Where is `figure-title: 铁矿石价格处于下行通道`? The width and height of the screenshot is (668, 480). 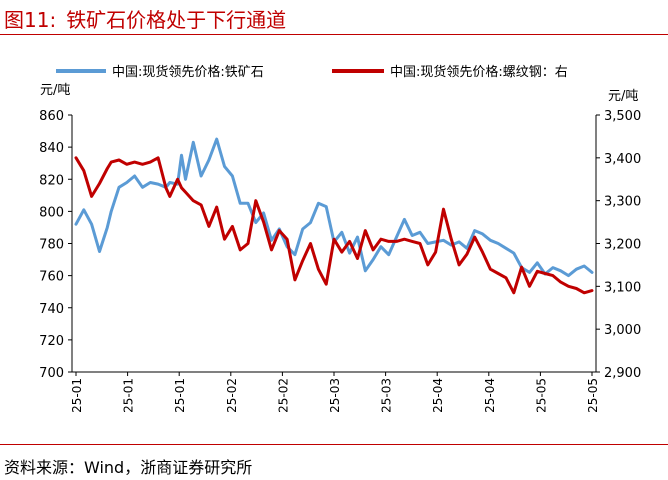 figure-title: 铁矿石价格处于下行通道 is located at coordinates (176, 20).